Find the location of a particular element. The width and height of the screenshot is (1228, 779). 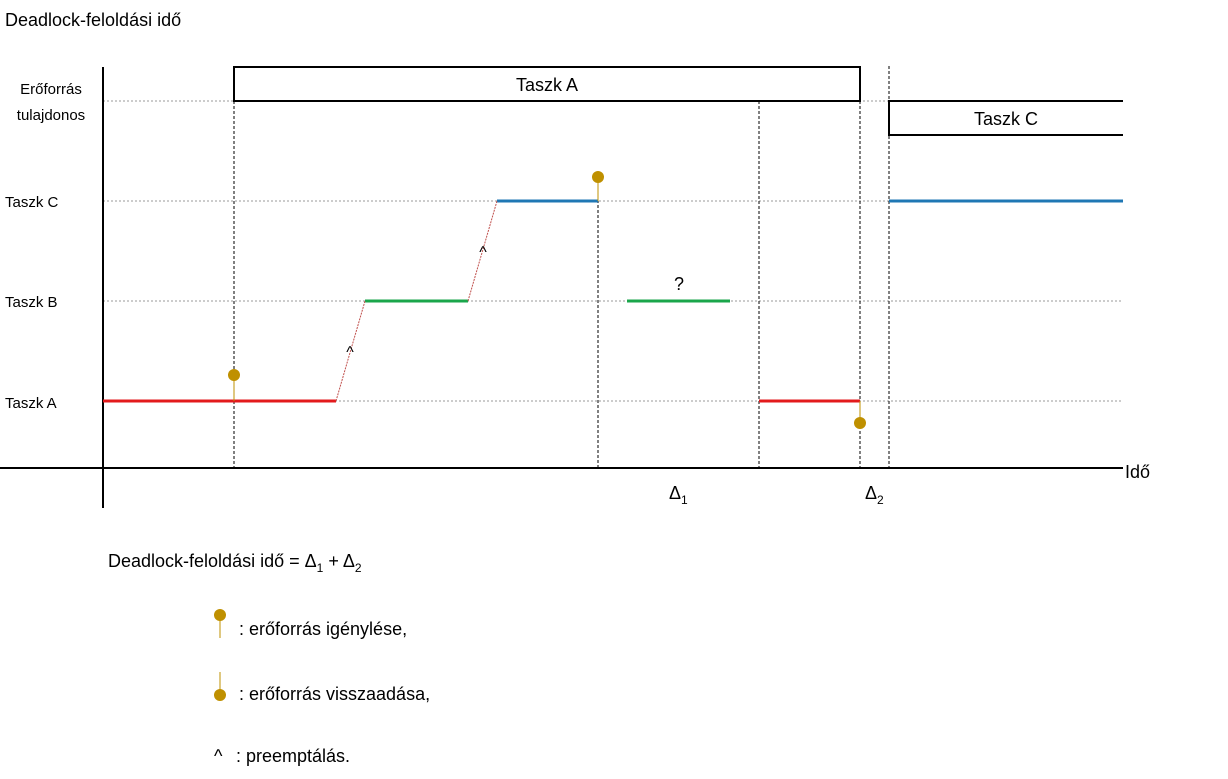

owner-bar-task-a-label: Taszk A is located at coordinates (547, 85).